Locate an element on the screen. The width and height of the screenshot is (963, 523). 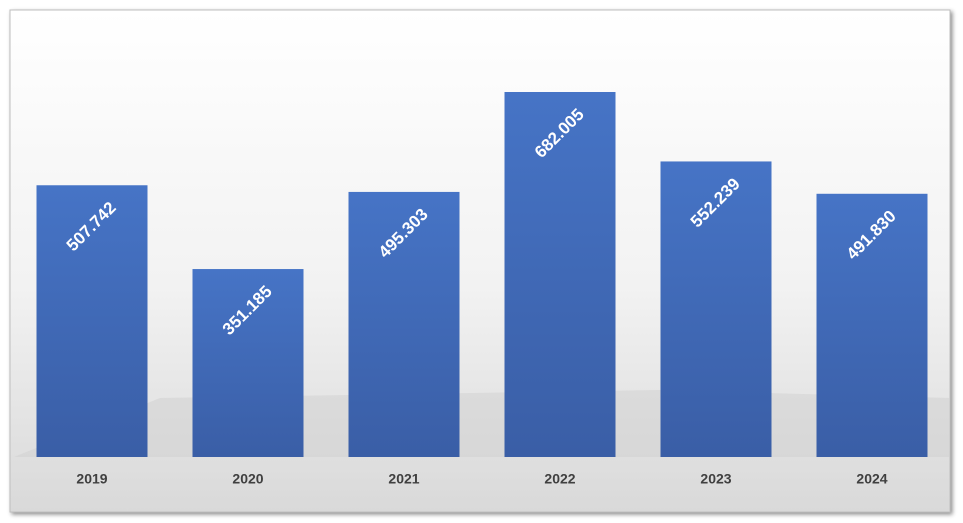
x-tick-label: 2024 is located at coordinates (871, 479).